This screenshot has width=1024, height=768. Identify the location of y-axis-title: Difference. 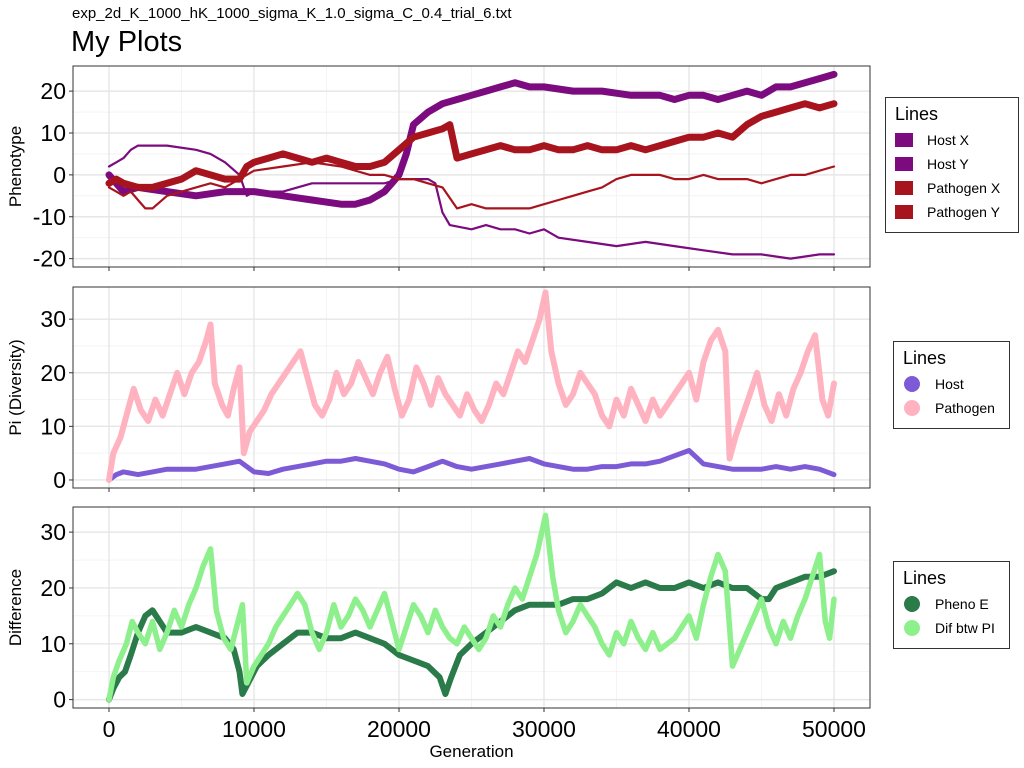
(15, 607).